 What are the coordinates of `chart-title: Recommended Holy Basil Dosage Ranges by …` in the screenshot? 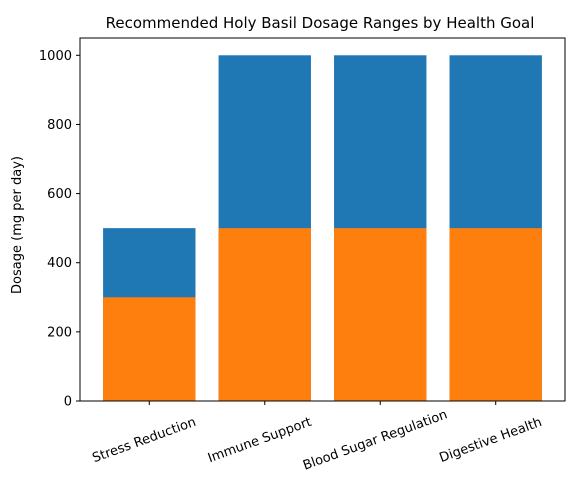 It's located at (320, 23).